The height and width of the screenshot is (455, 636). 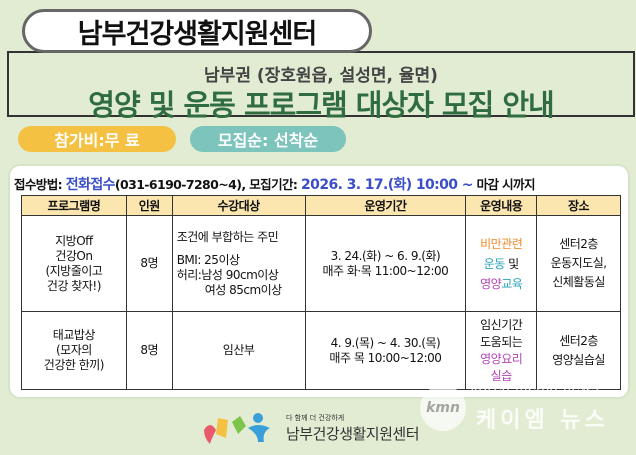 I want to click on center-name-pill: 남부건강생활지원센터, so click(x=197, y=31).